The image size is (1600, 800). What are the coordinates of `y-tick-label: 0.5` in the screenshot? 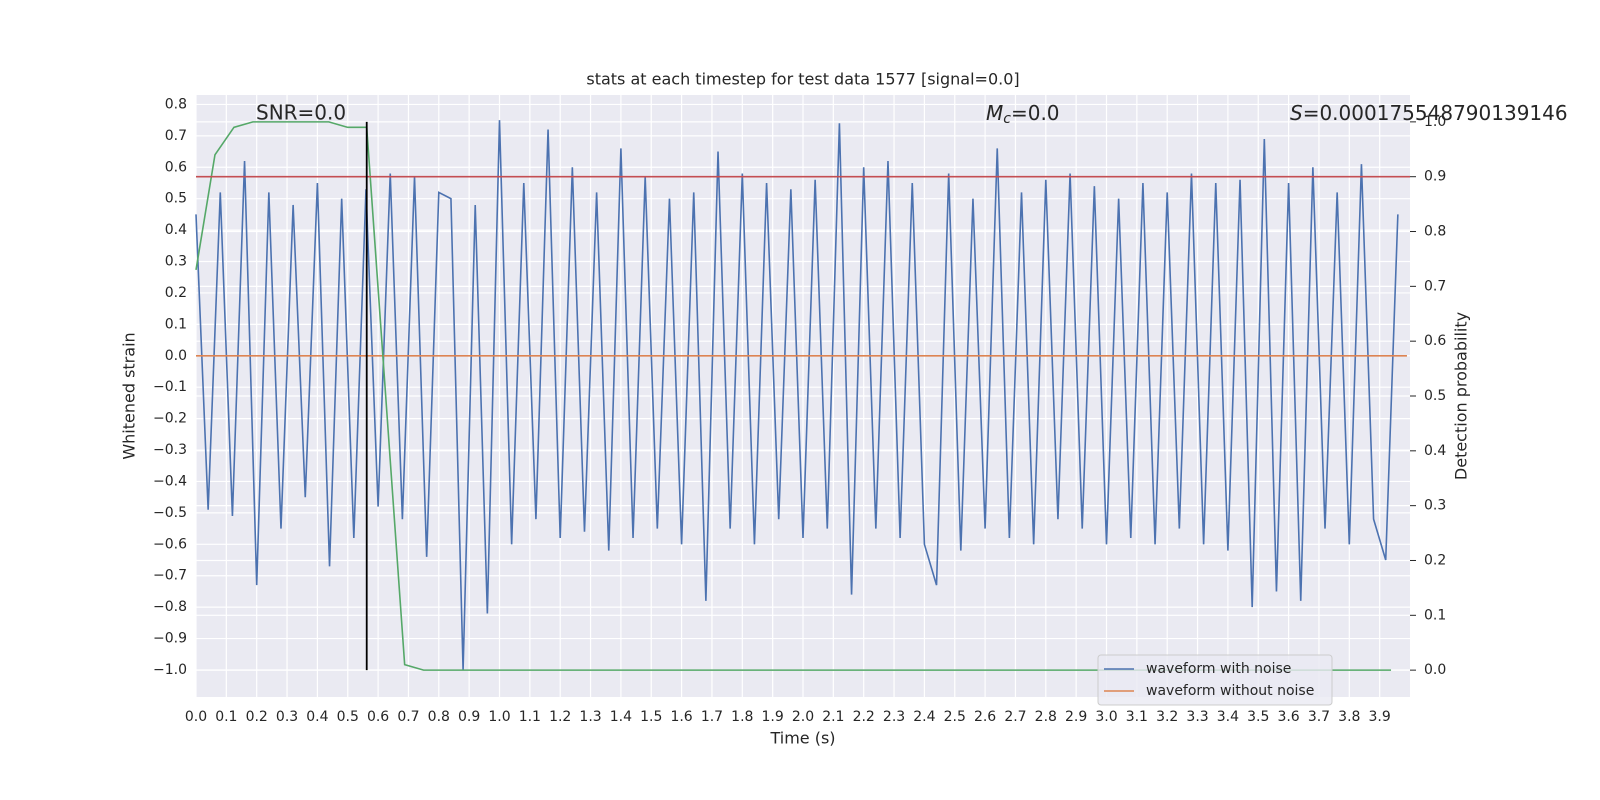 It's located at (176, 199).